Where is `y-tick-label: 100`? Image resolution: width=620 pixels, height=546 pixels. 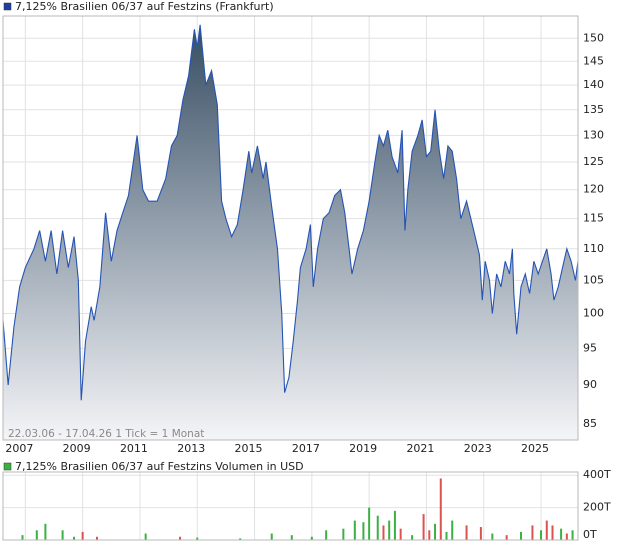
y-tick-label: 100 is located at coordinates (593, 313).